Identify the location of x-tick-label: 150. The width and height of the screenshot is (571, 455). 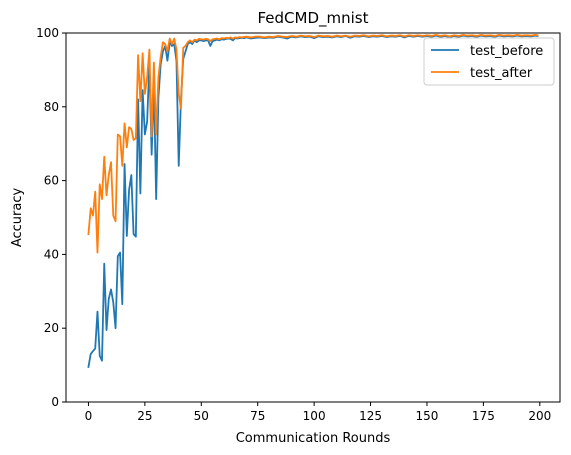
(427, 416).